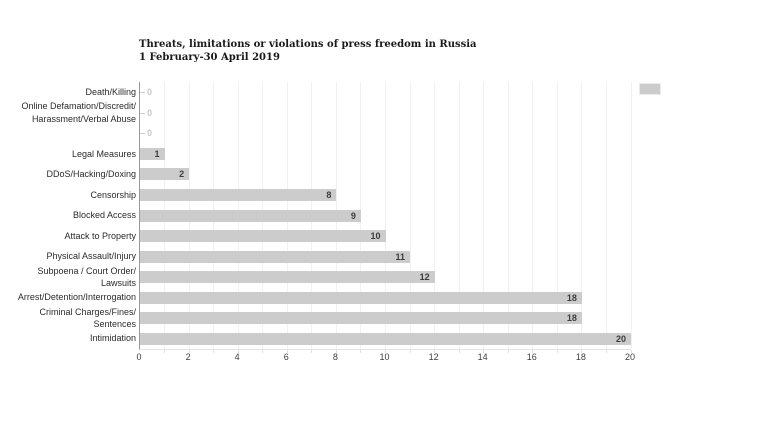  I want to click on bar: 2, so click(165, 174).